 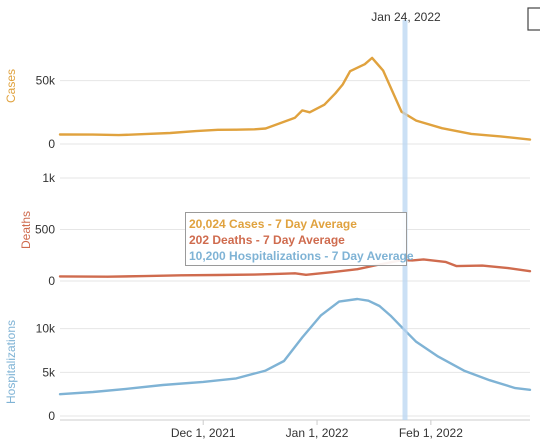 I want to click on tooltip-cases-line: 20,024 Cases - 7 Day Average, so click(x=273, y=224).